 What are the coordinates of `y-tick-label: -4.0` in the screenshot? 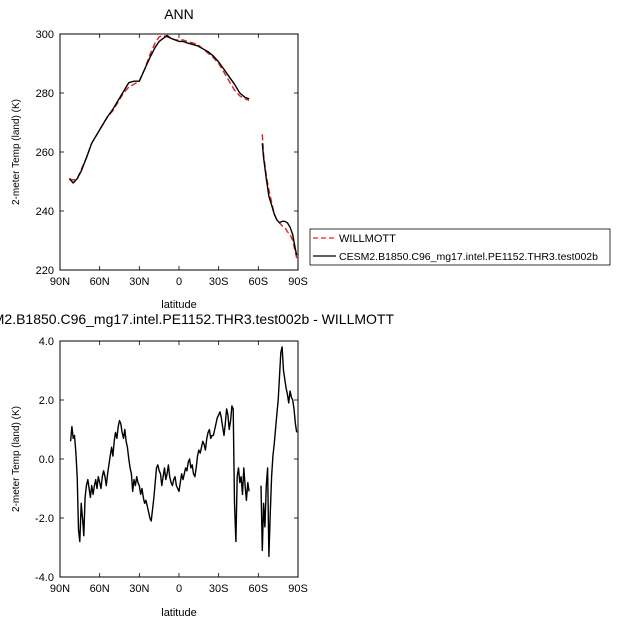 It's located at (44, 578).